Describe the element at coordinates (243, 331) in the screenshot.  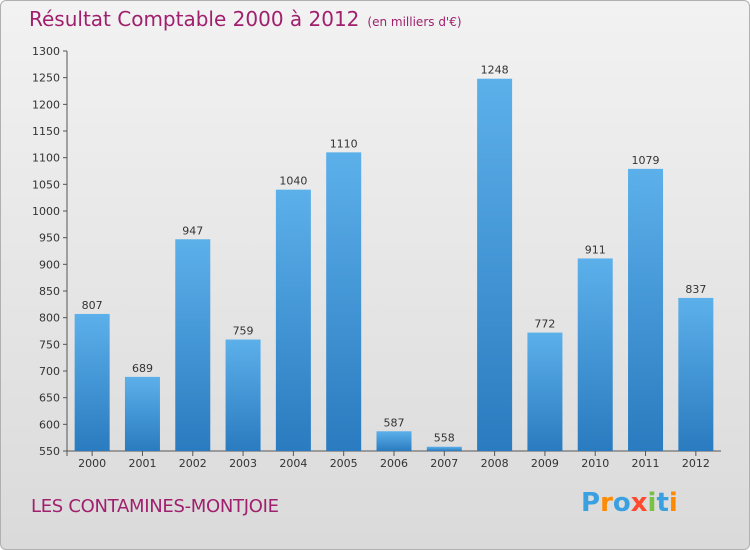
I see `bar-value-label: 759` at that location.